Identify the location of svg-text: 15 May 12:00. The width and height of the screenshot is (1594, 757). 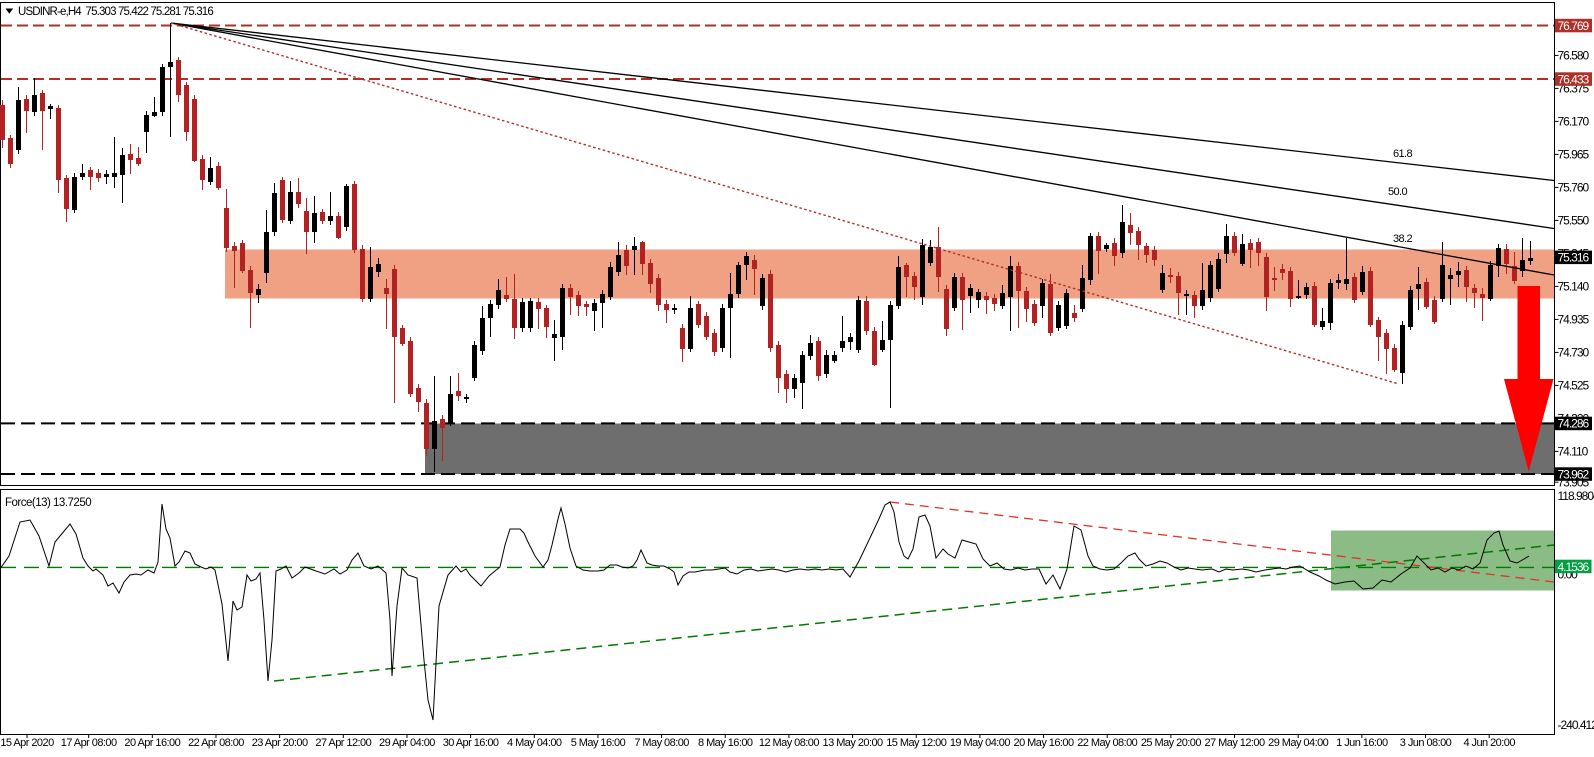
(916, 743).